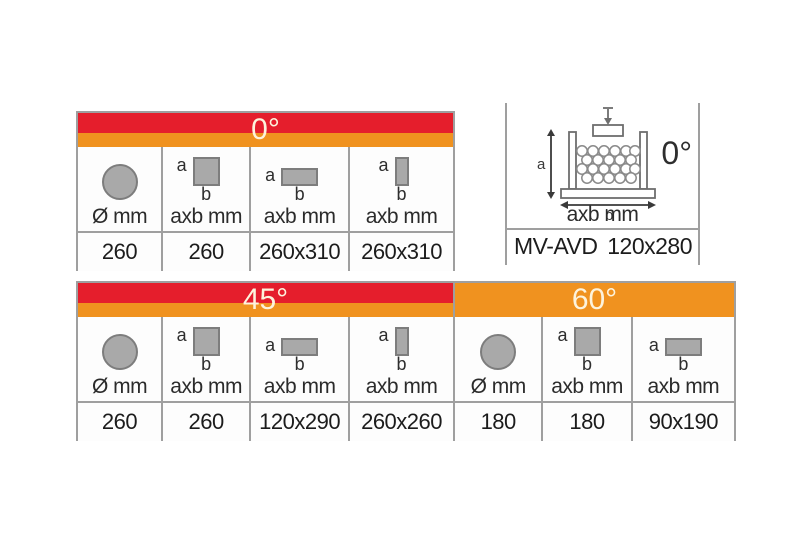  I want to click on capacity-table-45deg: 45° Ø mm 260 a b axb mm, so click(265, 361).